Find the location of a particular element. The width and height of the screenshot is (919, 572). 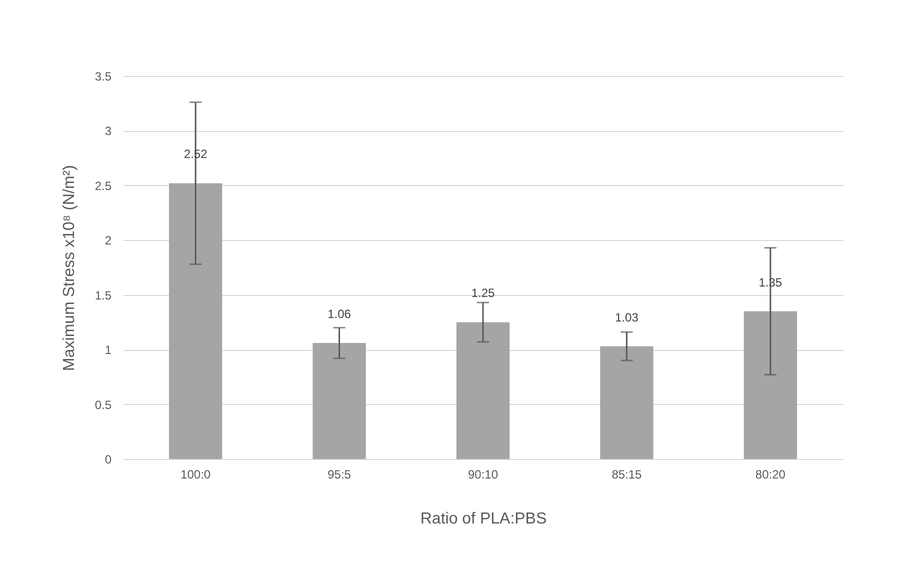

x-axis-title: Ratio of PLA:PBS is located at coordinates (483, 519).